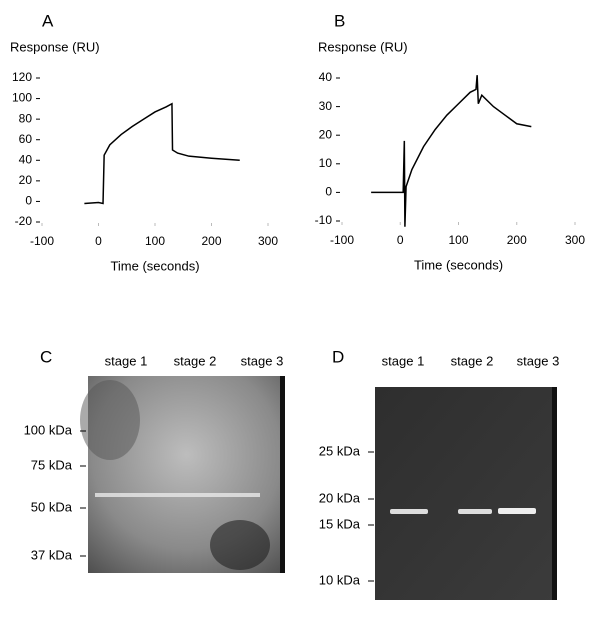  What do you see at coordinates (338, 356) in the screenshot?
I see `panel-label: D` at bounding box center [338, 356].